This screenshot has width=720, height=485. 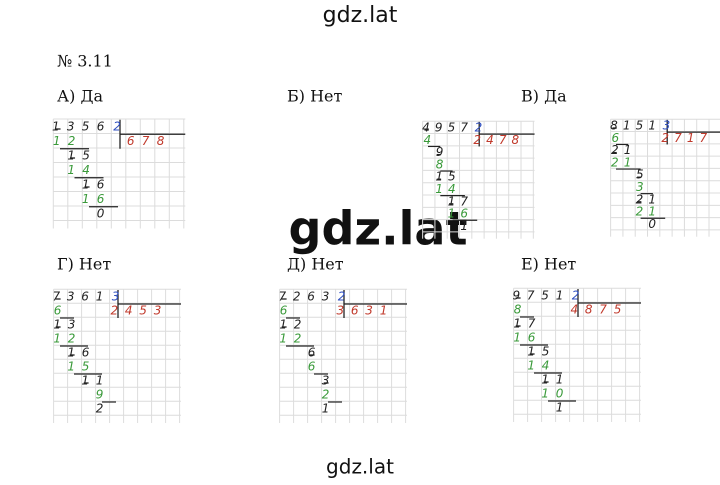 I want to click on answer-label: Б) Нет, so click(x=315, y=96).